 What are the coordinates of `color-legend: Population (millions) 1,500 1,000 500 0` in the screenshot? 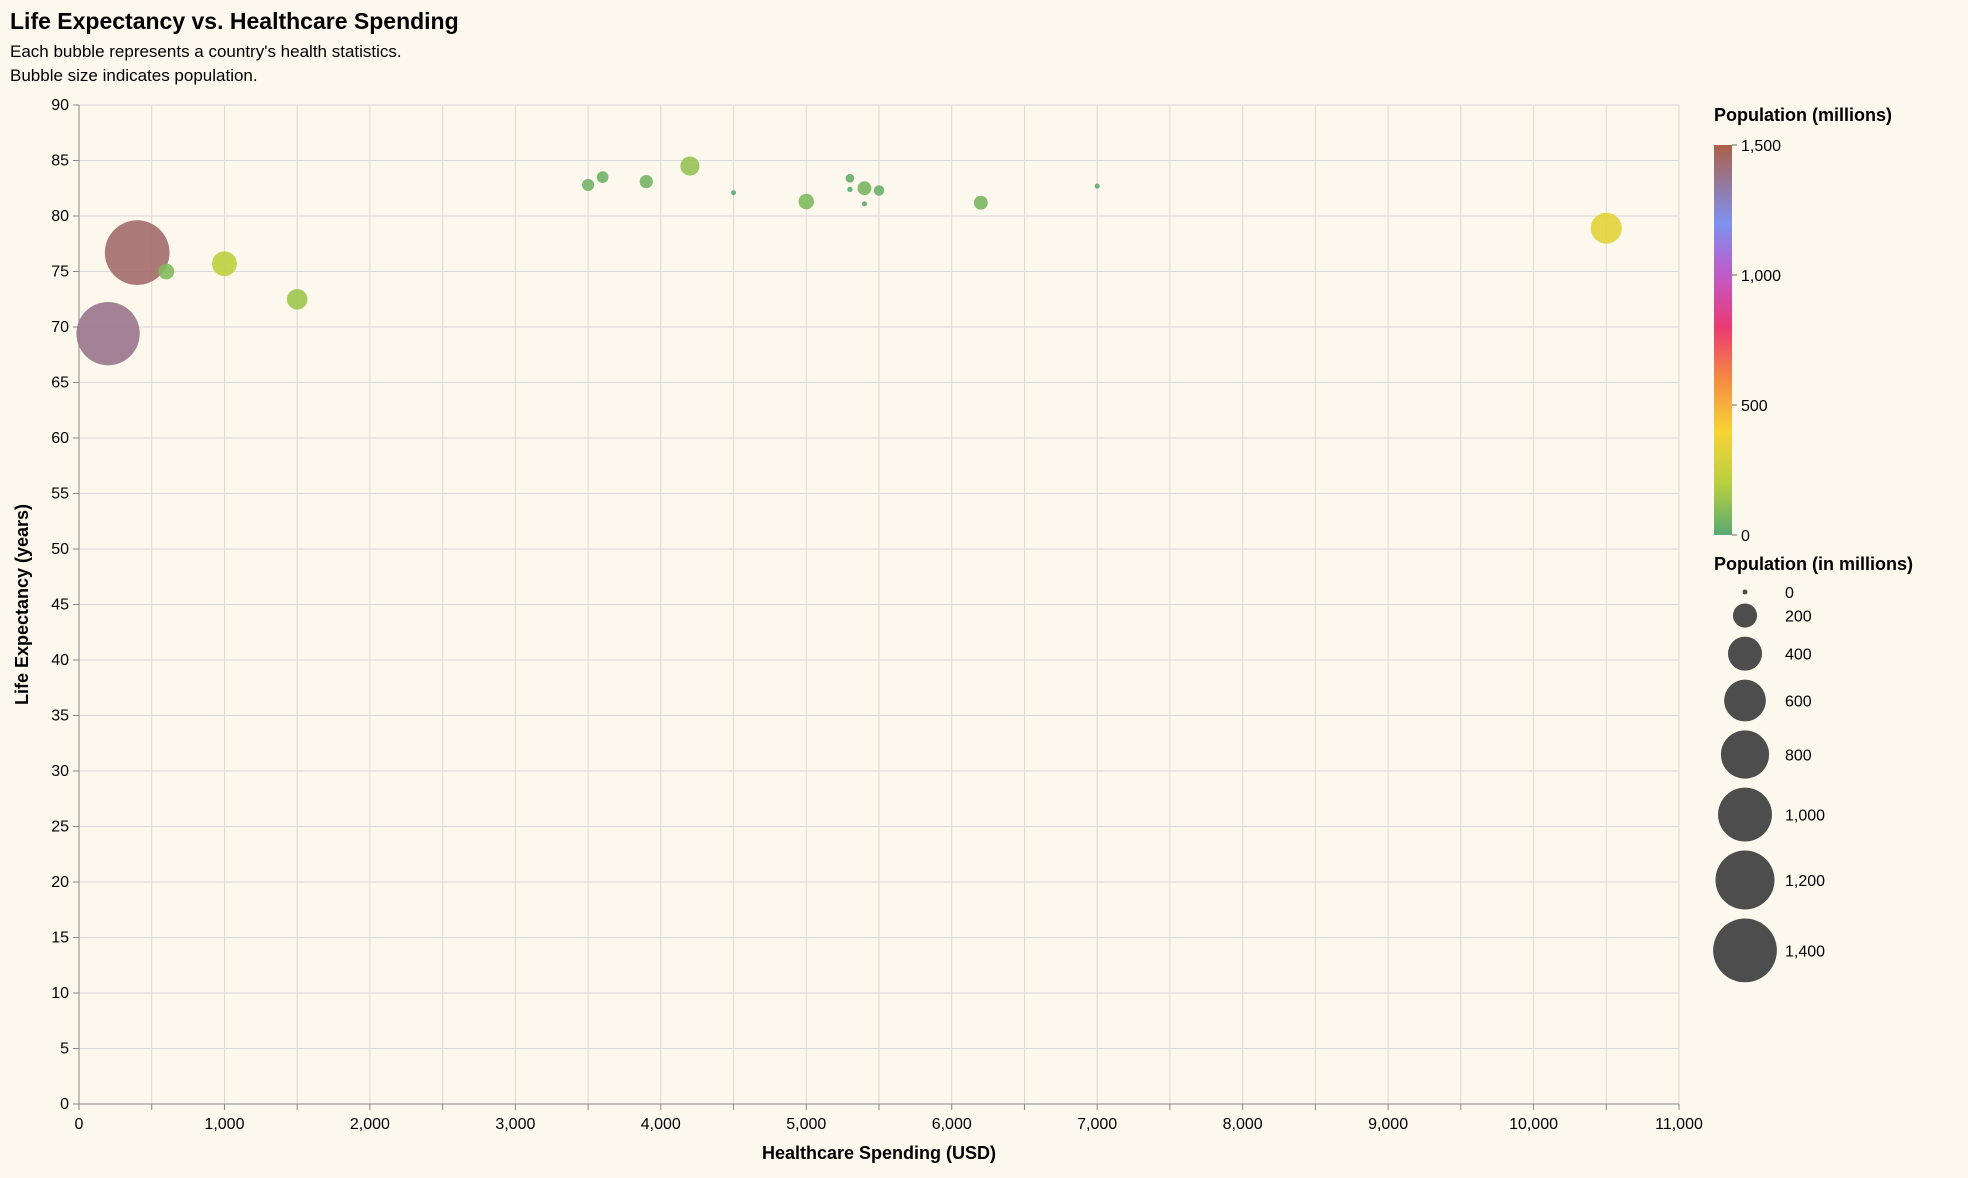 It's located at (1803, 325).